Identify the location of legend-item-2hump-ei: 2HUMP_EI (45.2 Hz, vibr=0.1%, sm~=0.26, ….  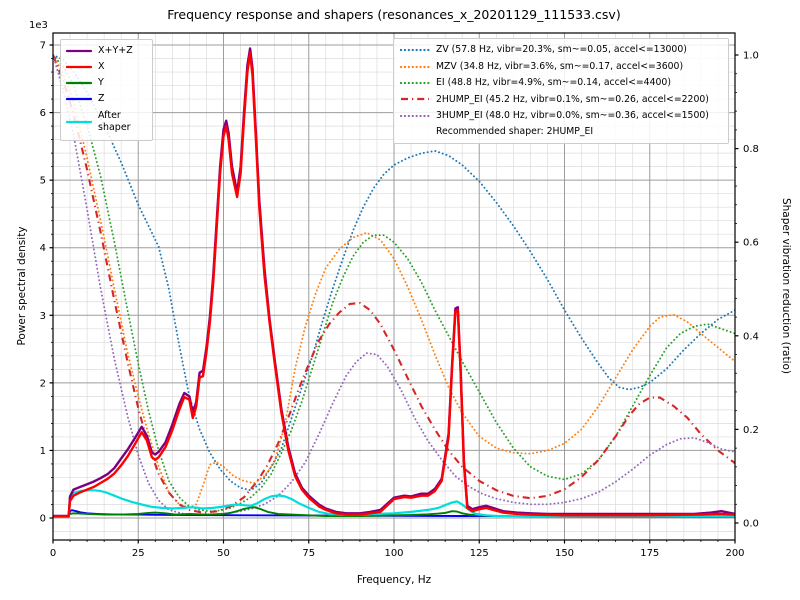
(561, 99).